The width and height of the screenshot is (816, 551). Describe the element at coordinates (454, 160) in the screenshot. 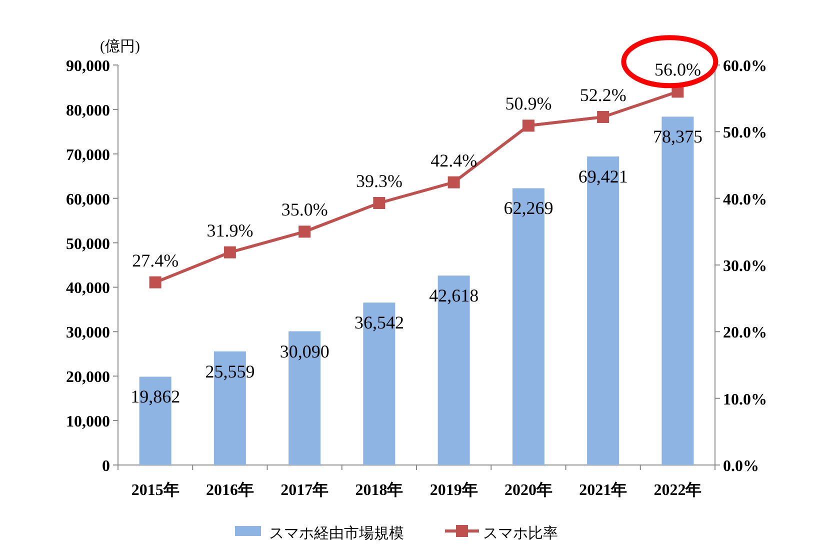

I see `data-label: 42.4%` at that location.